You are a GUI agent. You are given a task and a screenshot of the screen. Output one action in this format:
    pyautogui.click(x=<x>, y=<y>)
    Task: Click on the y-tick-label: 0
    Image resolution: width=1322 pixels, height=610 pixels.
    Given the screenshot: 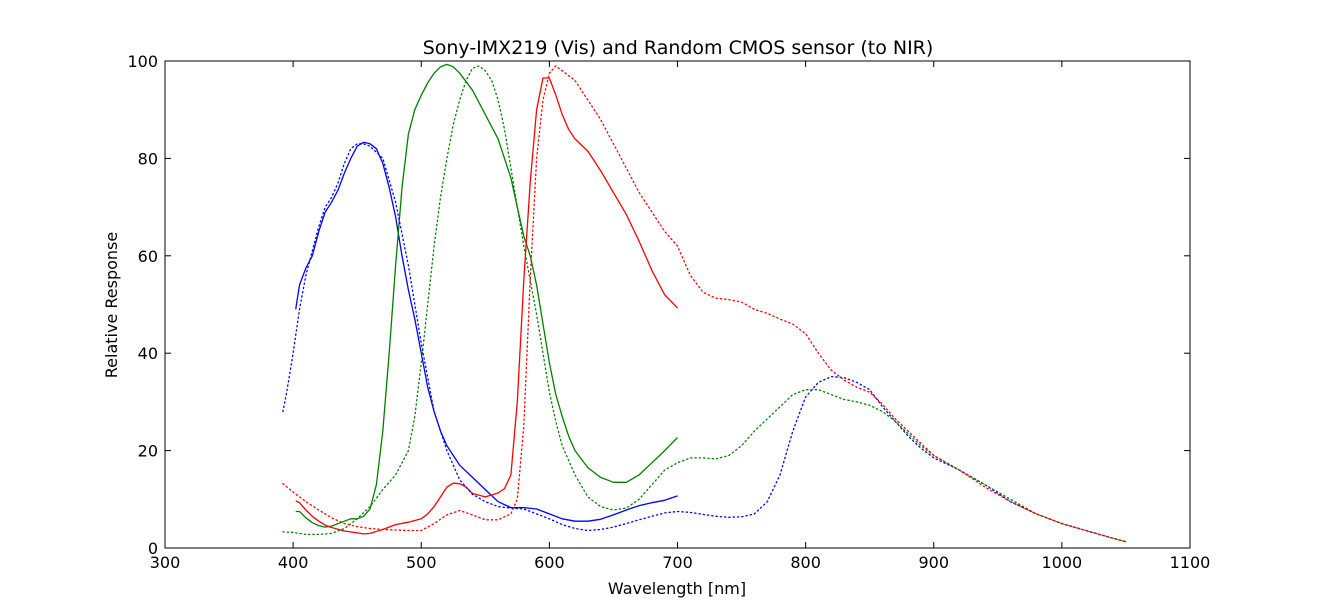 What is the action you would take?
    pyautogui.click(x=153, y=548)
    